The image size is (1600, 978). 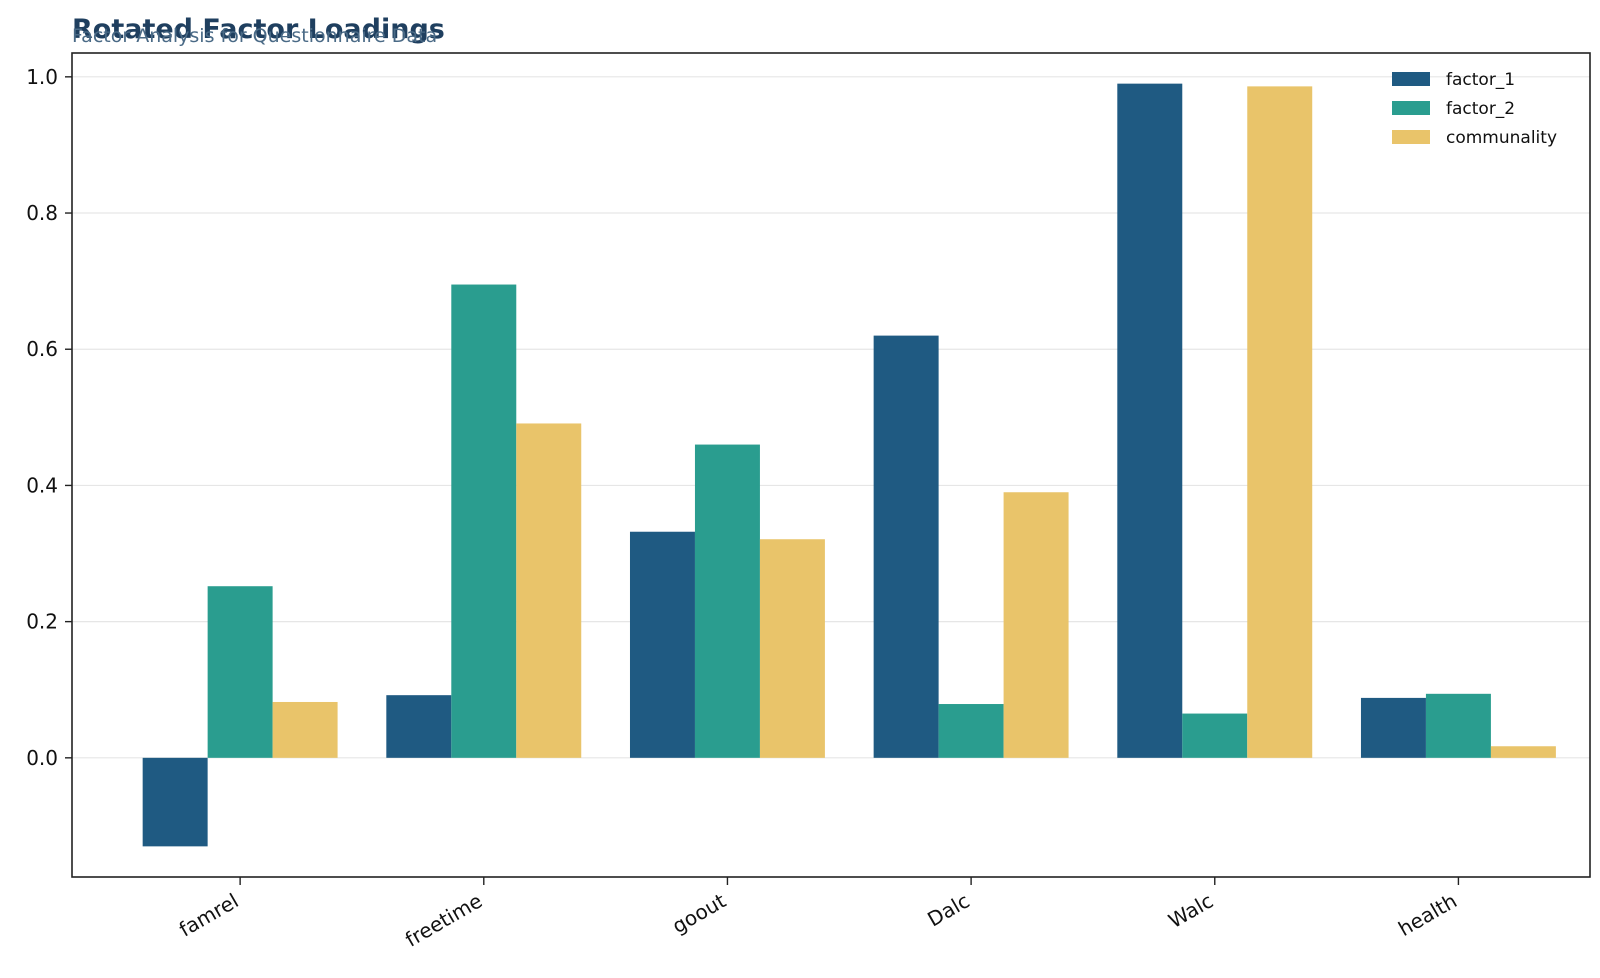 I want to click on bar-factor_2-goout, so click(x=727, y=601).